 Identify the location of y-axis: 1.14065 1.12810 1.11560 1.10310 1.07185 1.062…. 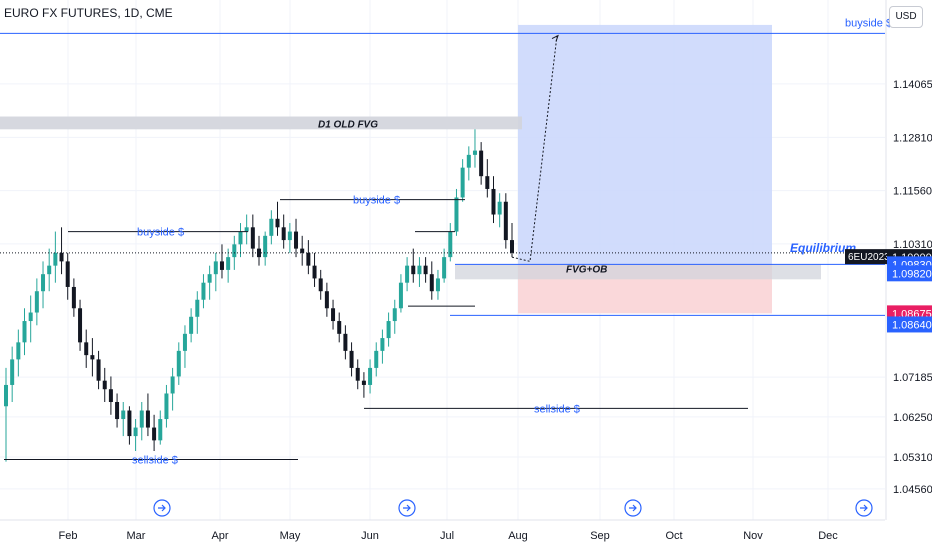
(888, 260).